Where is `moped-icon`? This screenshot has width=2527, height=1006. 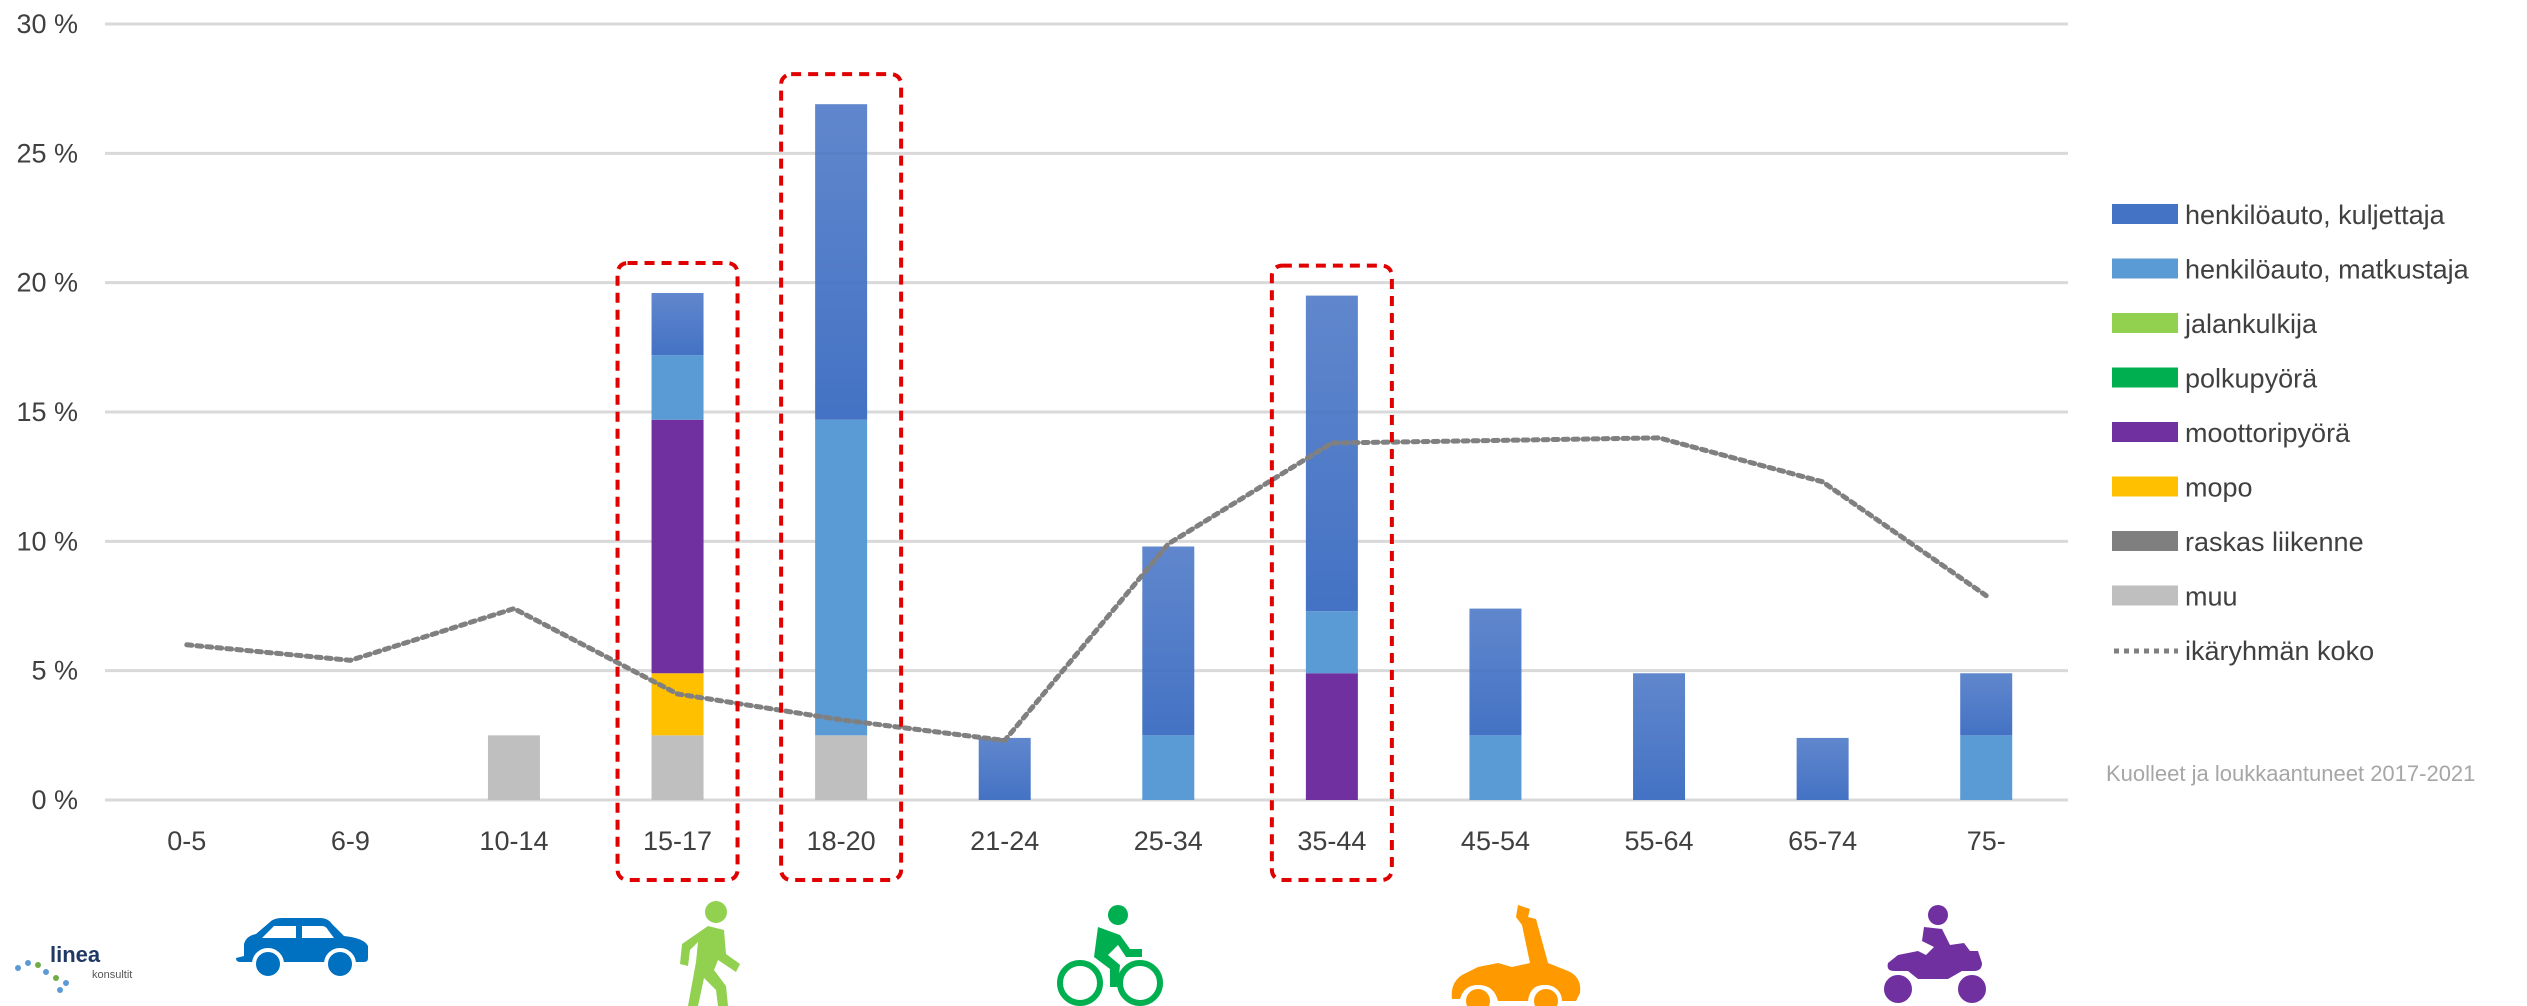
moped-icon is located at coordinates (1516, 955).